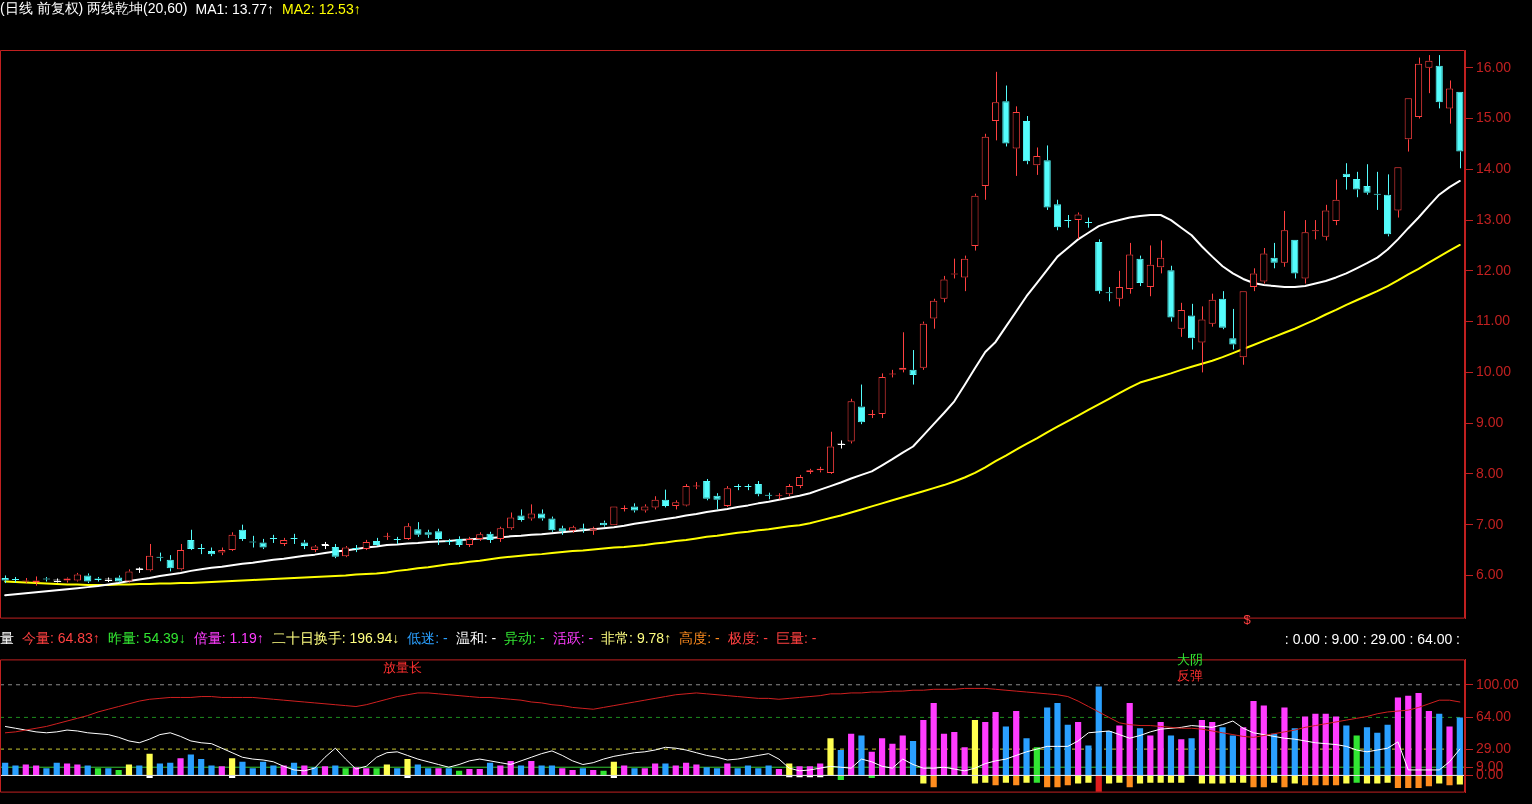 This screenshot has width=1532, height=804. Describe the element at coordinates (427, 639) in the screenshot. I see `text: 低迷: -` at that location.